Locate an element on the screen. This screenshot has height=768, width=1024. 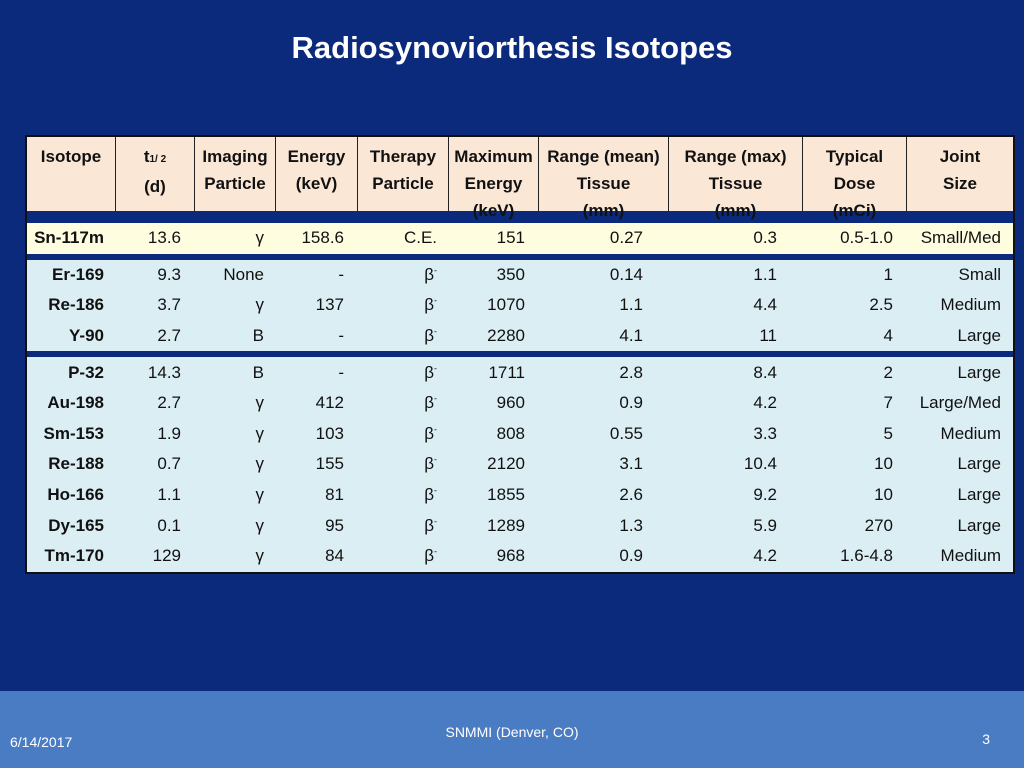
table-cell: Small/Med is located at coordinates (960, 238).